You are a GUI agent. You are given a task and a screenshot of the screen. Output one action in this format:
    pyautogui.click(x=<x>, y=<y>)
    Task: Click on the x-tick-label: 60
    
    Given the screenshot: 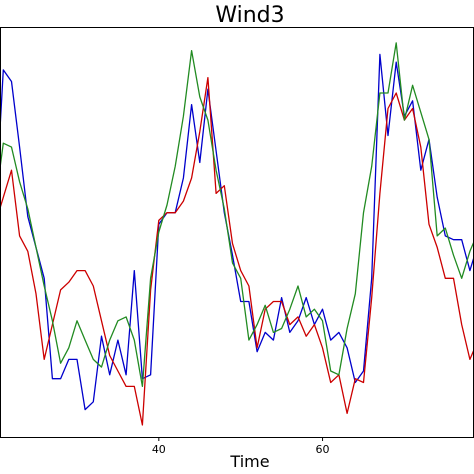 What is the action you would take?
    pyautogui.click(x=323, y=449)
    